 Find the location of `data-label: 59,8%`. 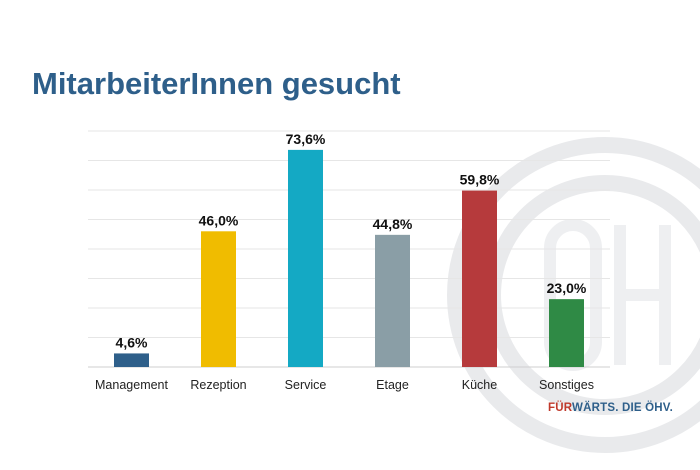

data-label: 59,8% is located at coordinates (480, 180).